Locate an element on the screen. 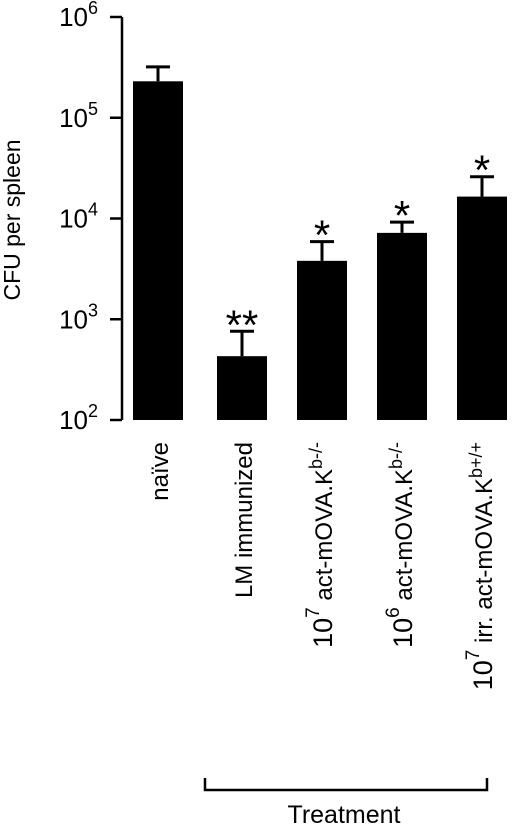  treatment-bracket is located at coordinates (346, 785).